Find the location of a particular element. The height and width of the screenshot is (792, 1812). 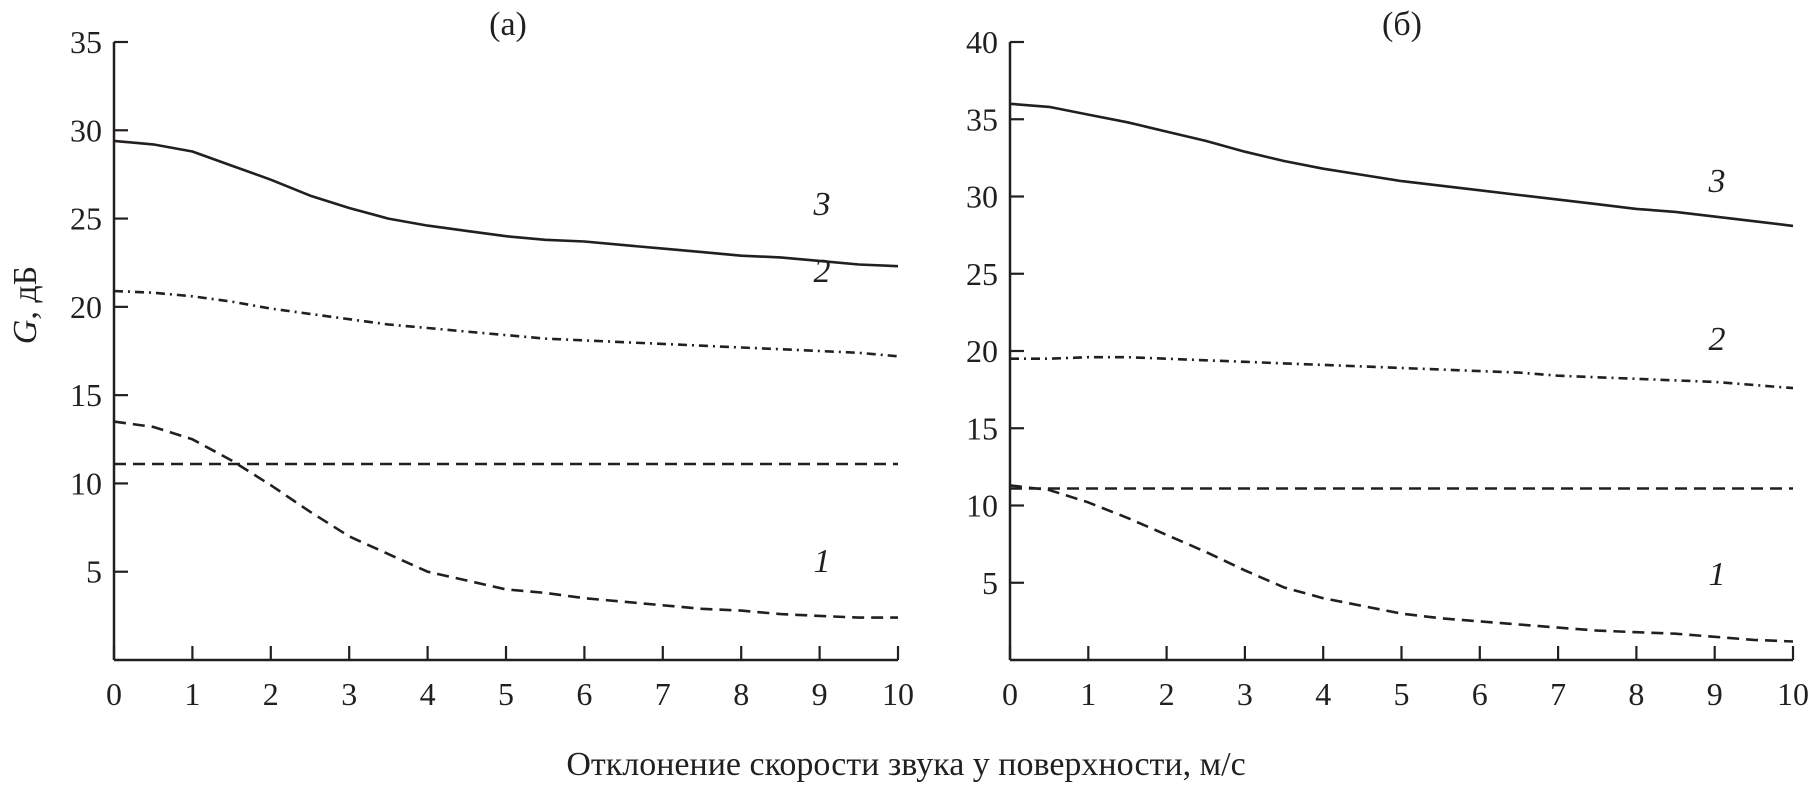

panel-a-x-tick-label: 6 is located at coordinates (584, 694).